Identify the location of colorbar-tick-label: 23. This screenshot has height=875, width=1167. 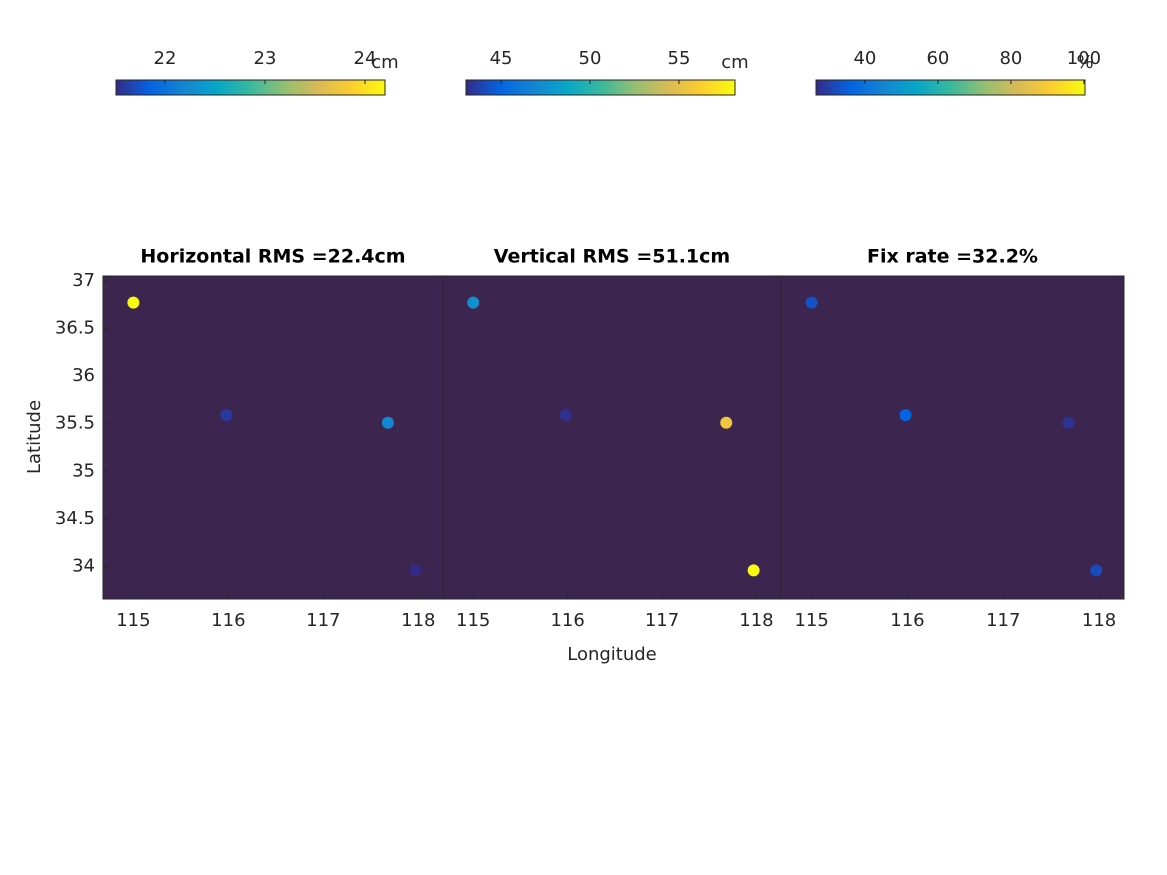
(265, 58).